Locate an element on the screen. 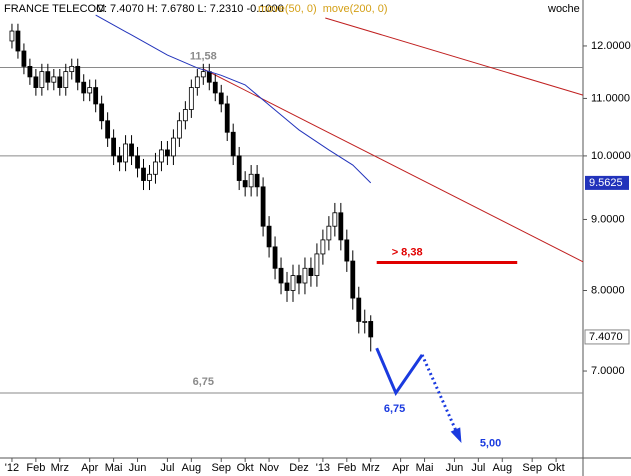 This screenshot has height=476, width=631. projection-arrowhead is located at coordinates (456, 435).